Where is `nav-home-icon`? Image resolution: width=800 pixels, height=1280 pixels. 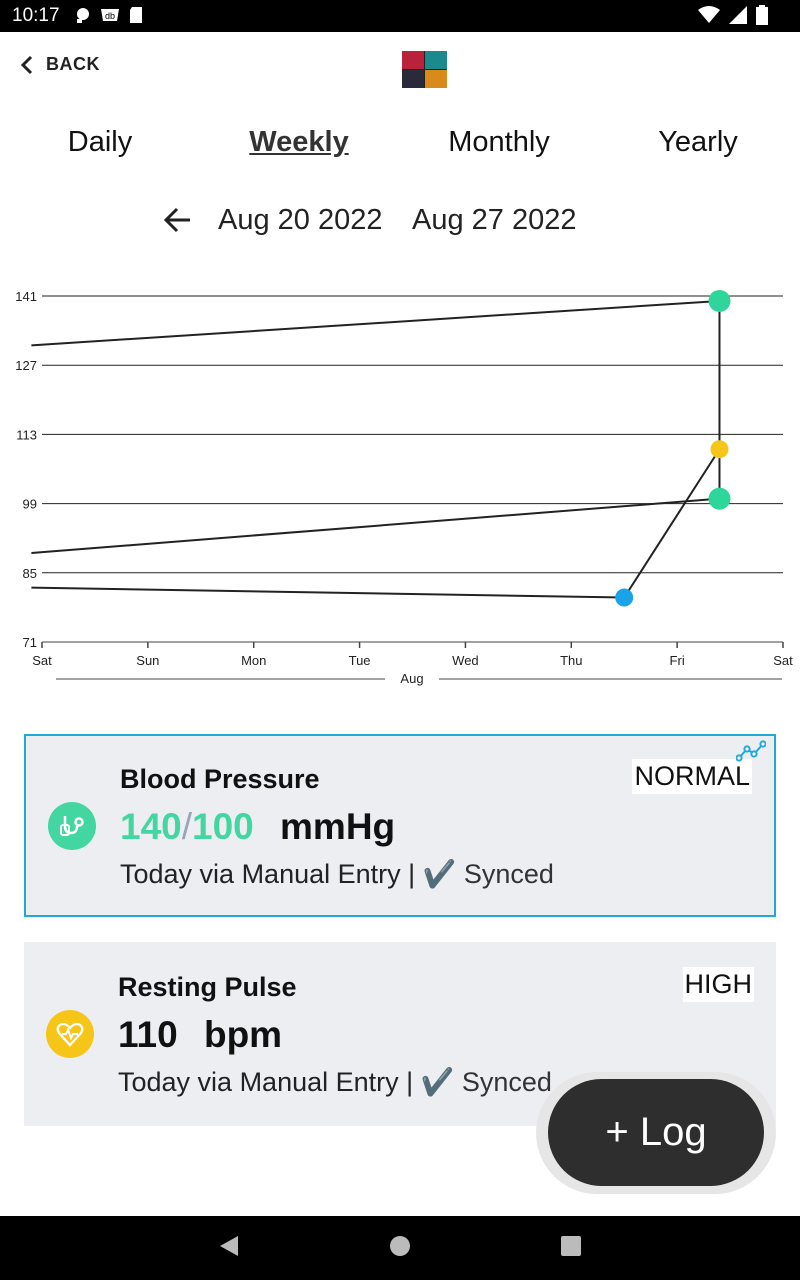 nav-home-icon is located at coordinates (400, 1246).